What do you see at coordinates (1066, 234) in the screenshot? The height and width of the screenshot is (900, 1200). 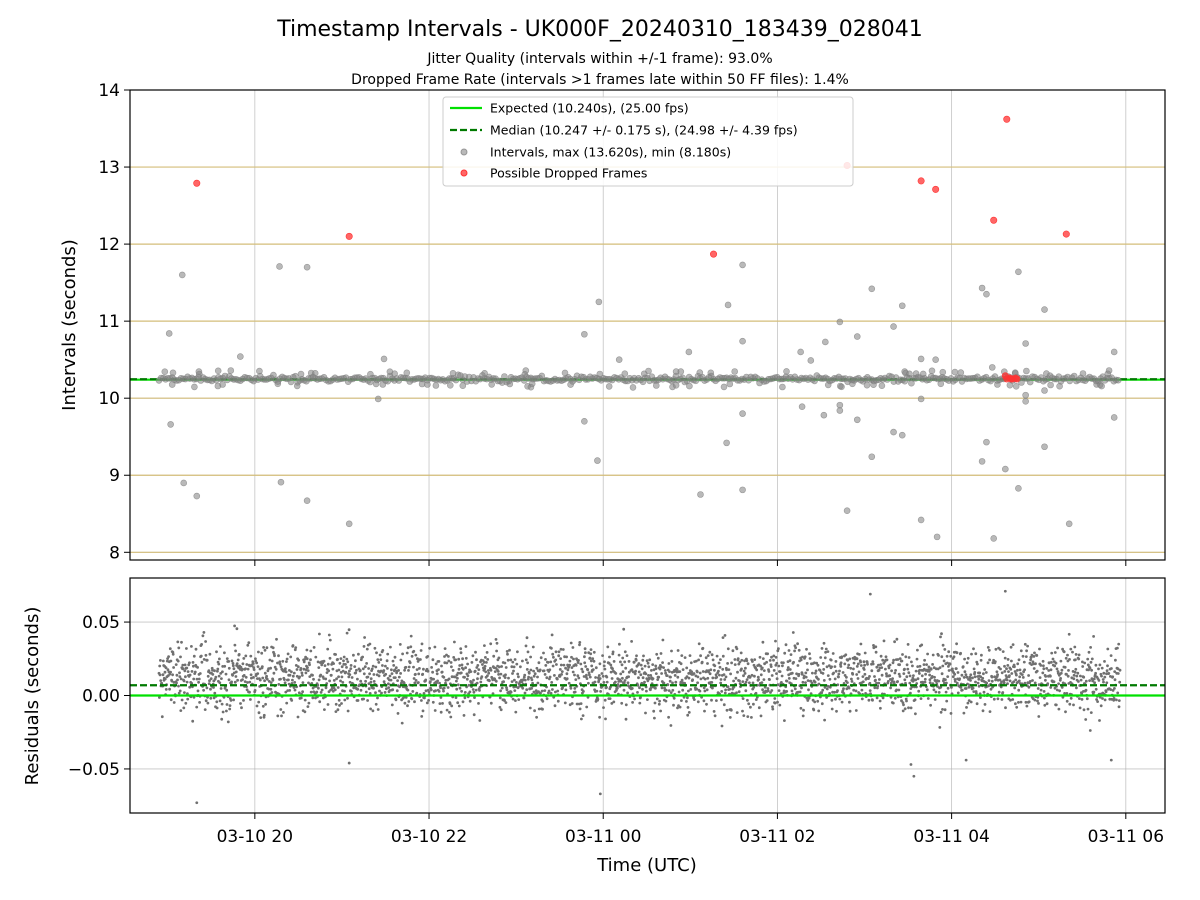 I see `dropped-frame-point` at bounding box center [1066, 234].